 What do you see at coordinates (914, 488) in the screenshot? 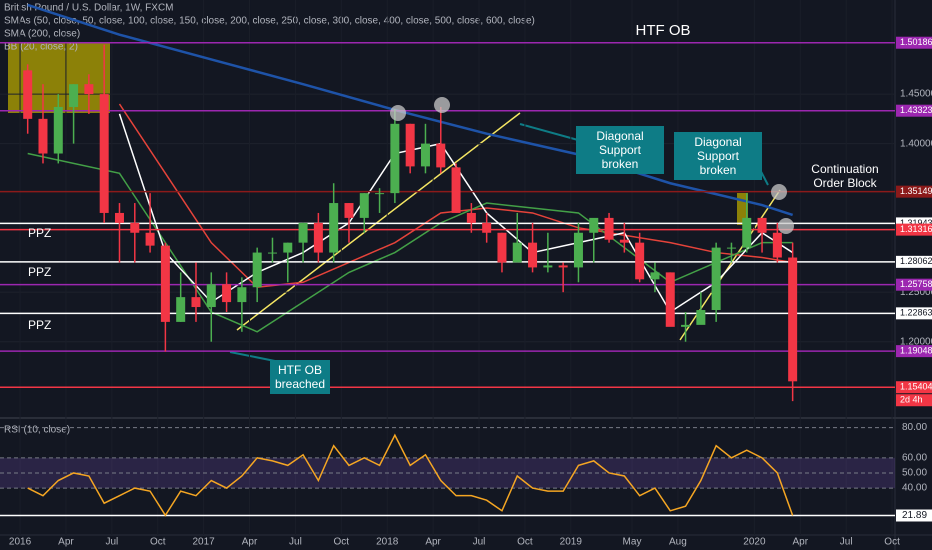
I see `rsi-tick-label: 40.00` at bounding box center [914, 488].